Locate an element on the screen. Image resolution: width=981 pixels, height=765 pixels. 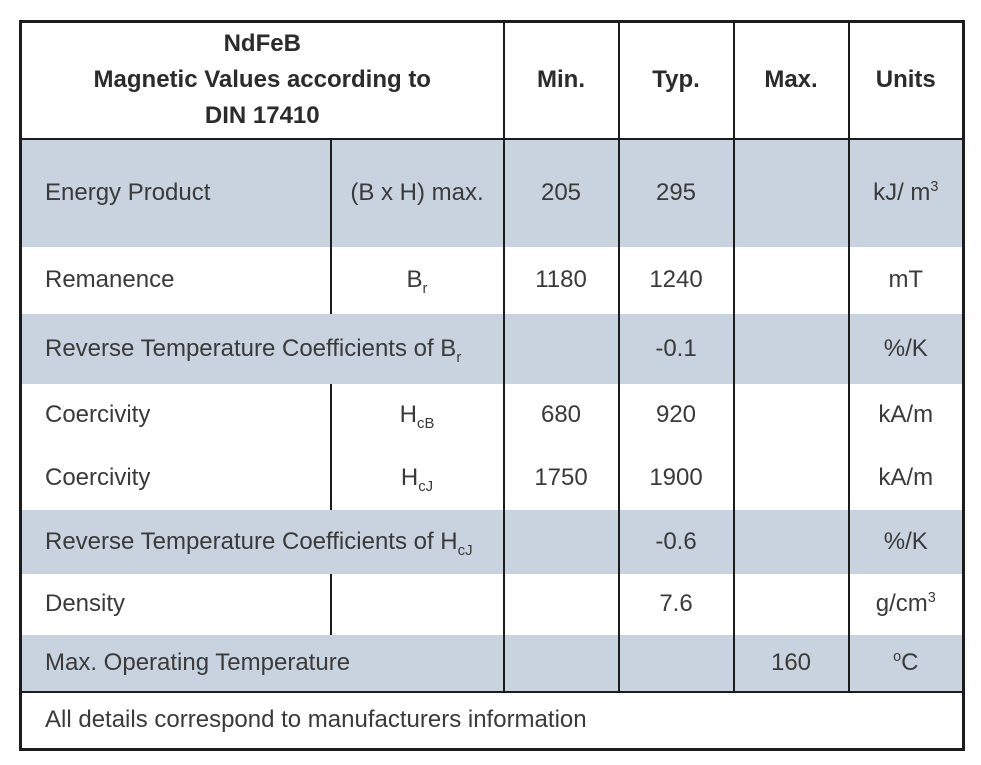
table-row-max-operating-temperature: Max. Operating Temperature 160 oC is located at coordinates (492, 663).